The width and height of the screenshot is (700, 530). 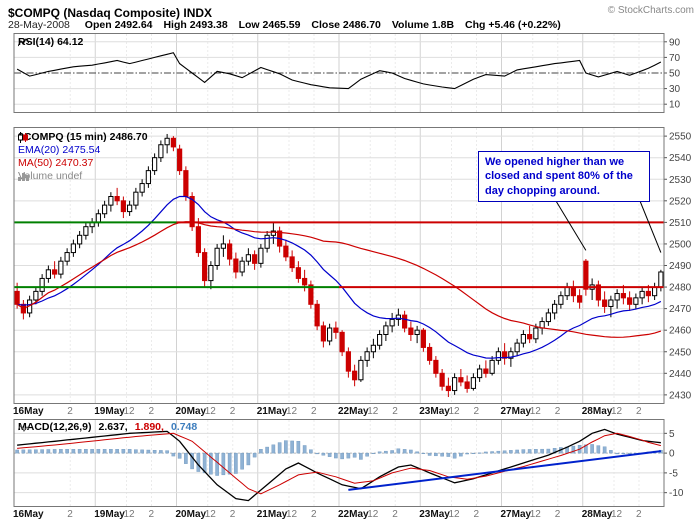 I want to click on ema-legend: EMA(20) 2475.54, so click(x=59, y=150).